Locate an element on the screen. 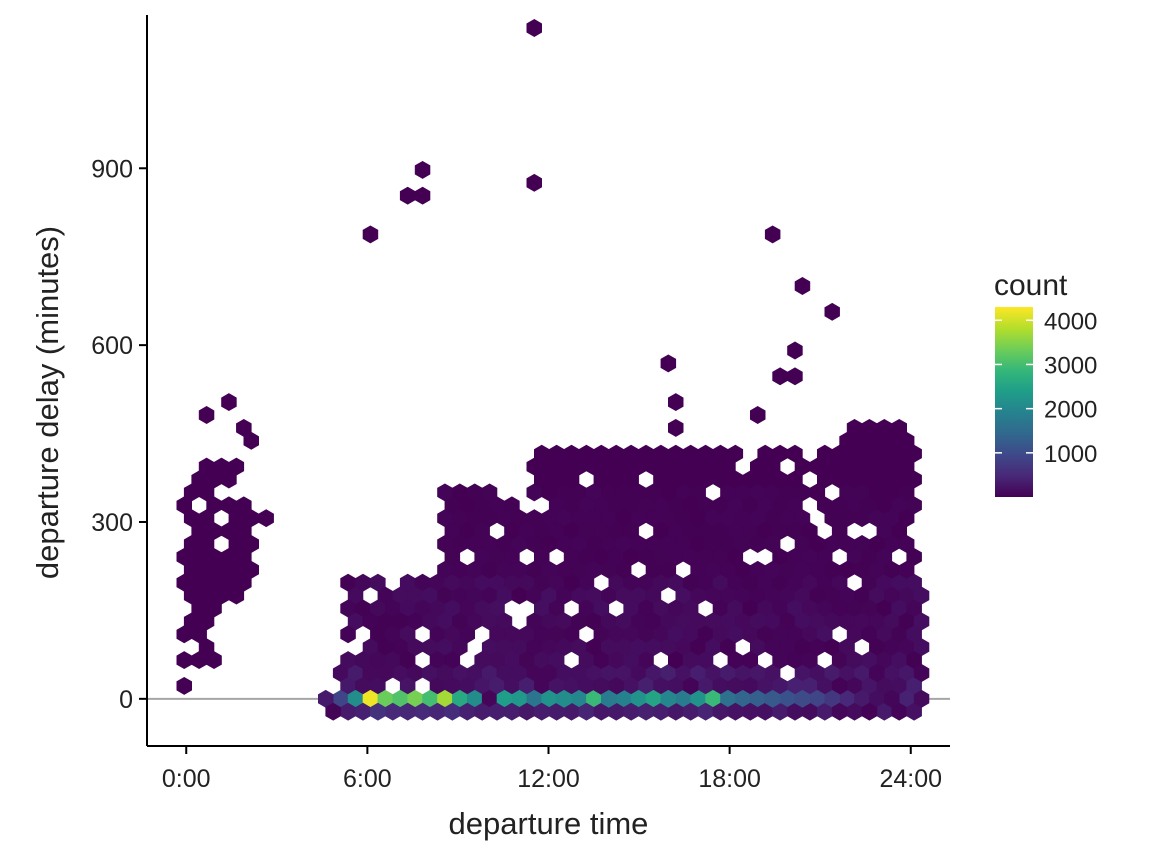  y-axis-ticks: 0 300 600 900 is located at coordinates (119, 434).